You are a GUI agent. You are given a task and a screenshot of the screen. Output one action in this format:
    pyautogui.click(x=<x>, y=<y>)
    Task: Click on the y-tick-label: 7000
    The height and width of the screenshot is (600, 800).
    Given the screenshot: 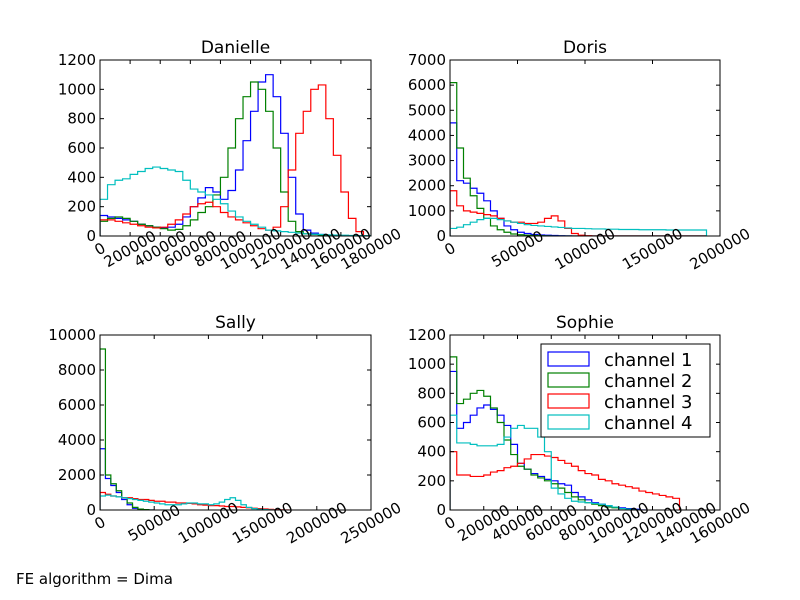 What is the action you would take?
    pyautogui.click(x=427, y=60)
    